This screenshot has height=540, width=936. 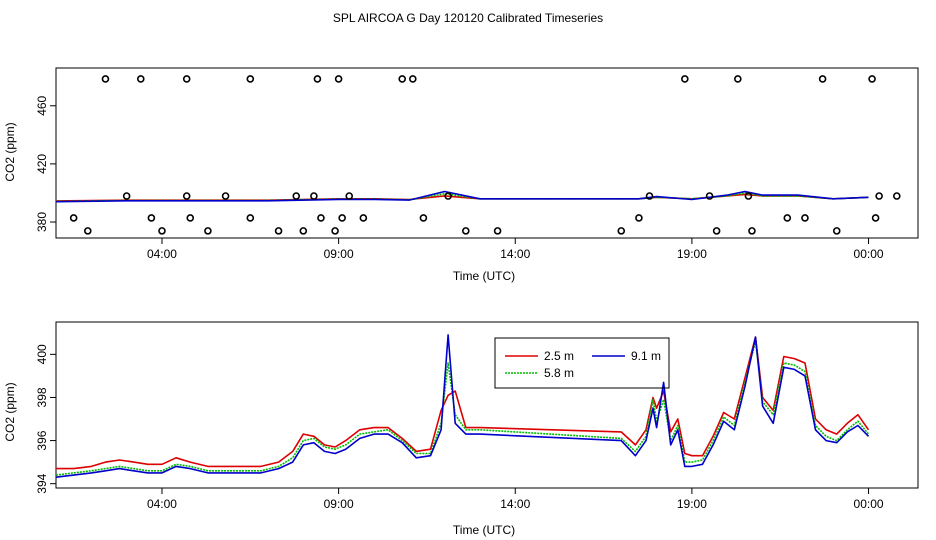 I want to click on legend: 2.5 m 9.1 m 5.8 m, so click(x=582, y=363).